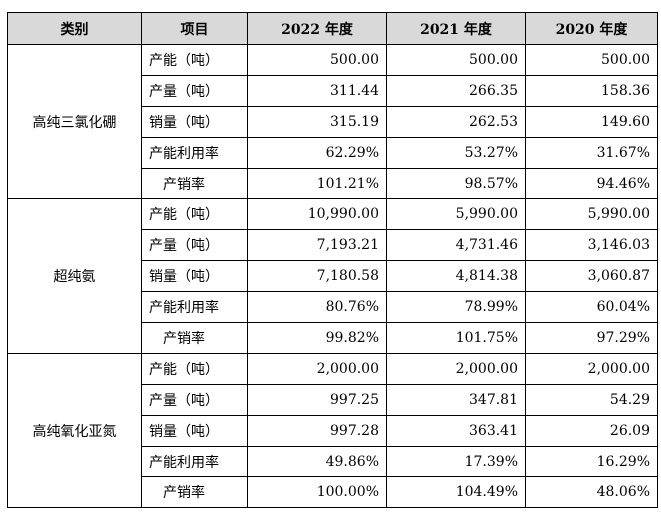 Image resolution: width=661 pixels, height=512 pixels. I want to click on table-row: 产能利用率 49.86% 17.39% 16.29%, so click(333, 461).